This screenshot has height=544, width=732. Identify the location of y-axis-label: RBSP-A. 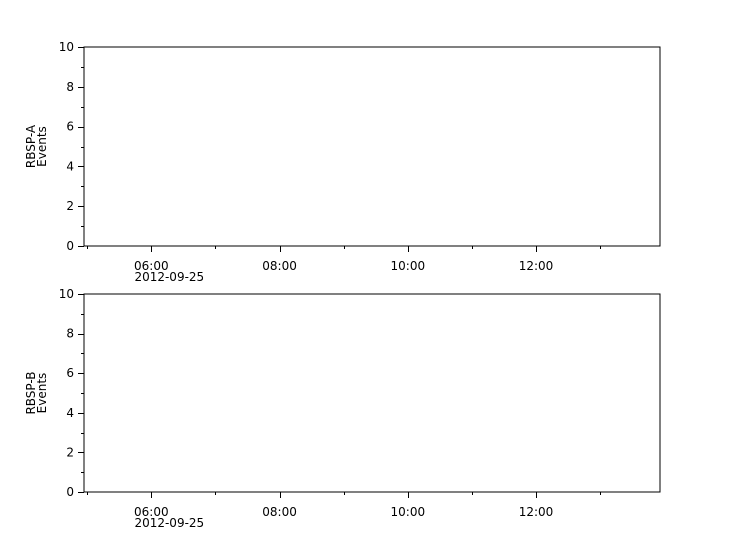
(31, 146).